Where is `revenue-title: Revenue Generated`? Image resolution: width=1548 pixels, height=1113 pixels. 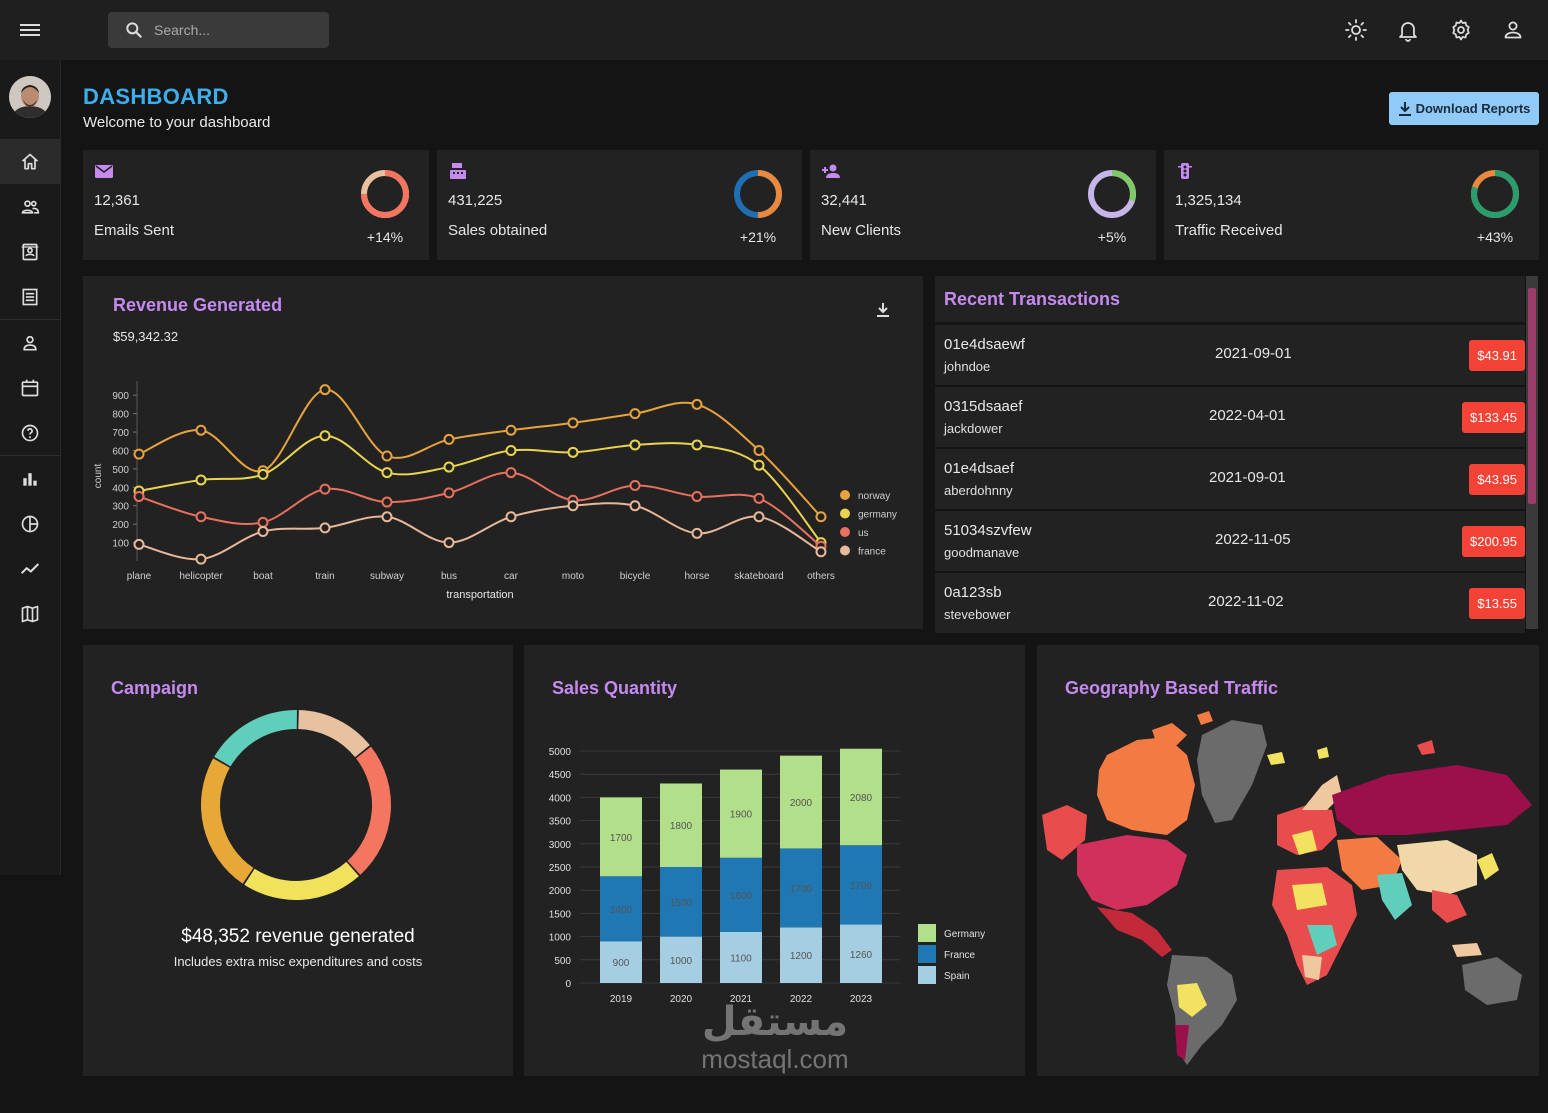
revenue-title: Revenue Generated is located at coordinates (198, 305).